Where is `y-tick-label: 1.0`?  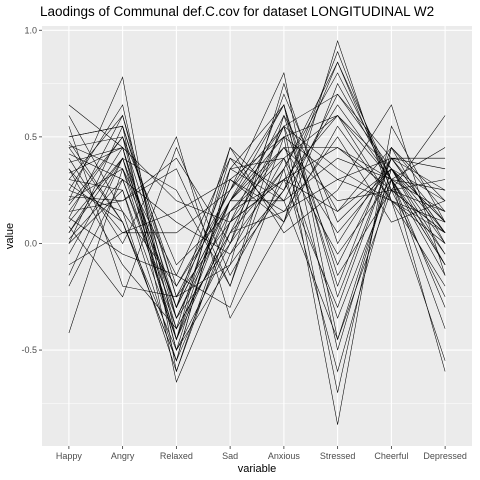 y-tick-label: 1.0 is located at coordinates (30, 30).